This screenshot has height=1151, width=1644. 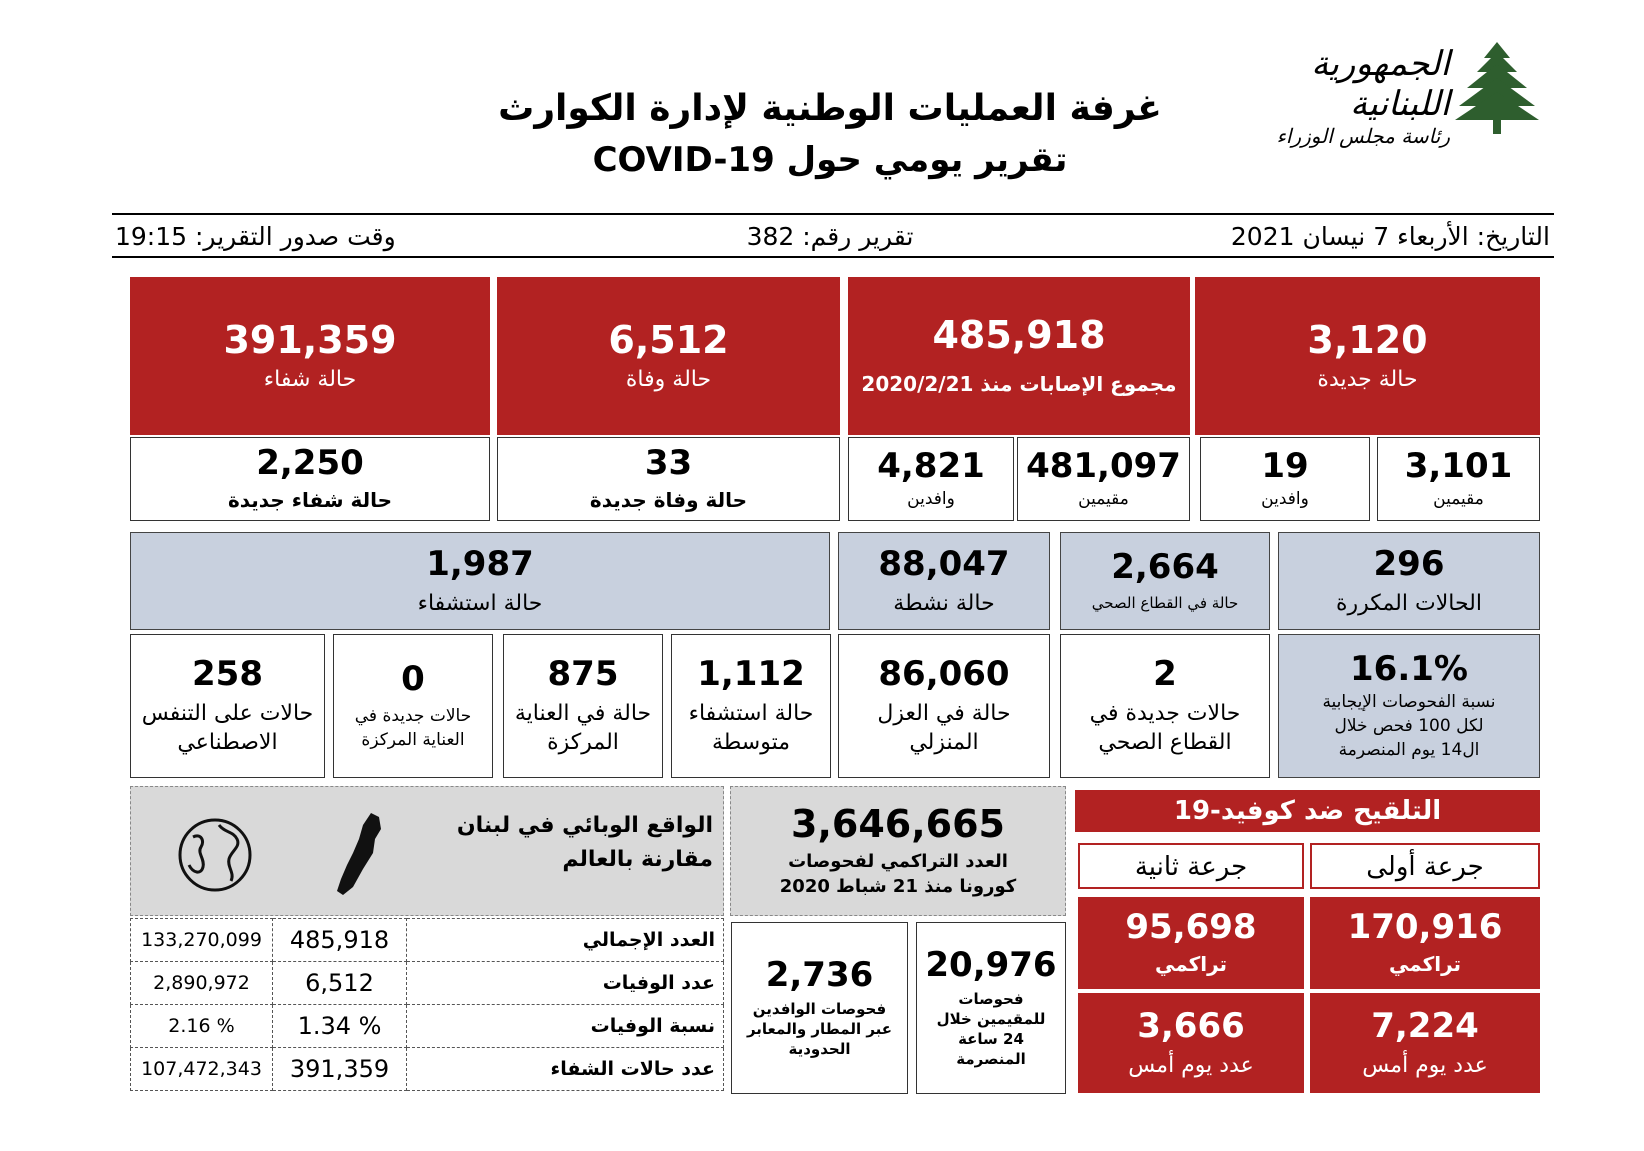 I want to click on new-arrivals-box: 19 وافدين, so click(x=1285, y=479).